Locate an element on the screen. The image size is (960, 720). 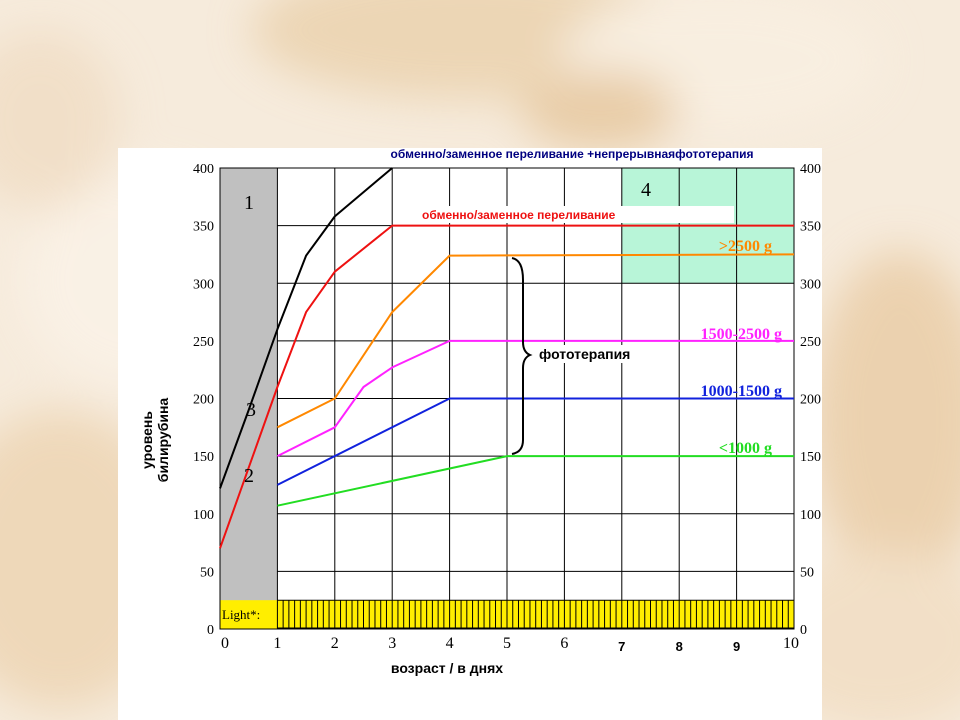
y-tick-label-right: 150 is located at coordinates (810, 457).